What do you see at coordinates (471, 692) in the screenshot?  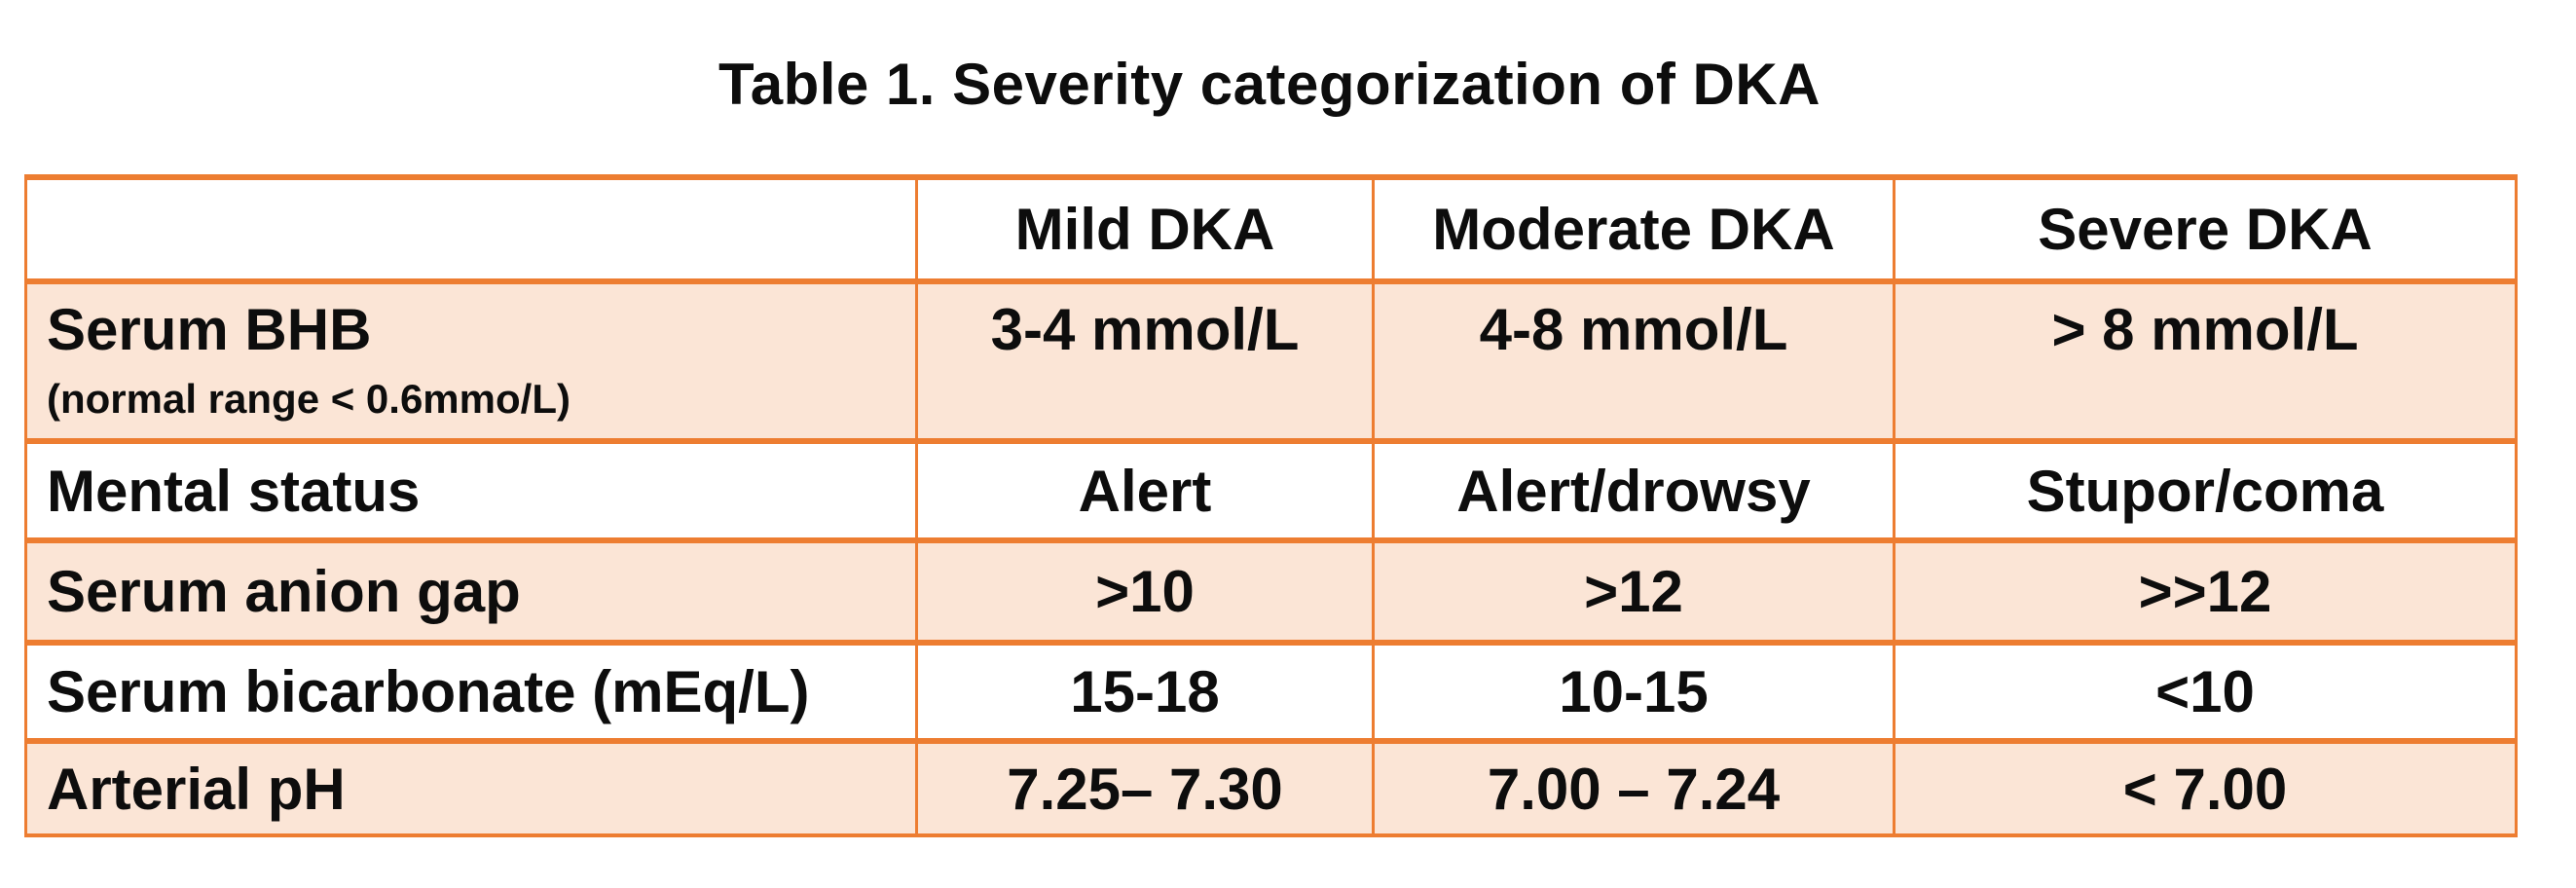 I see `row-label-bicarbonate: Serum bicarbonate (mEq/L)` at bounding box center [471, 692].